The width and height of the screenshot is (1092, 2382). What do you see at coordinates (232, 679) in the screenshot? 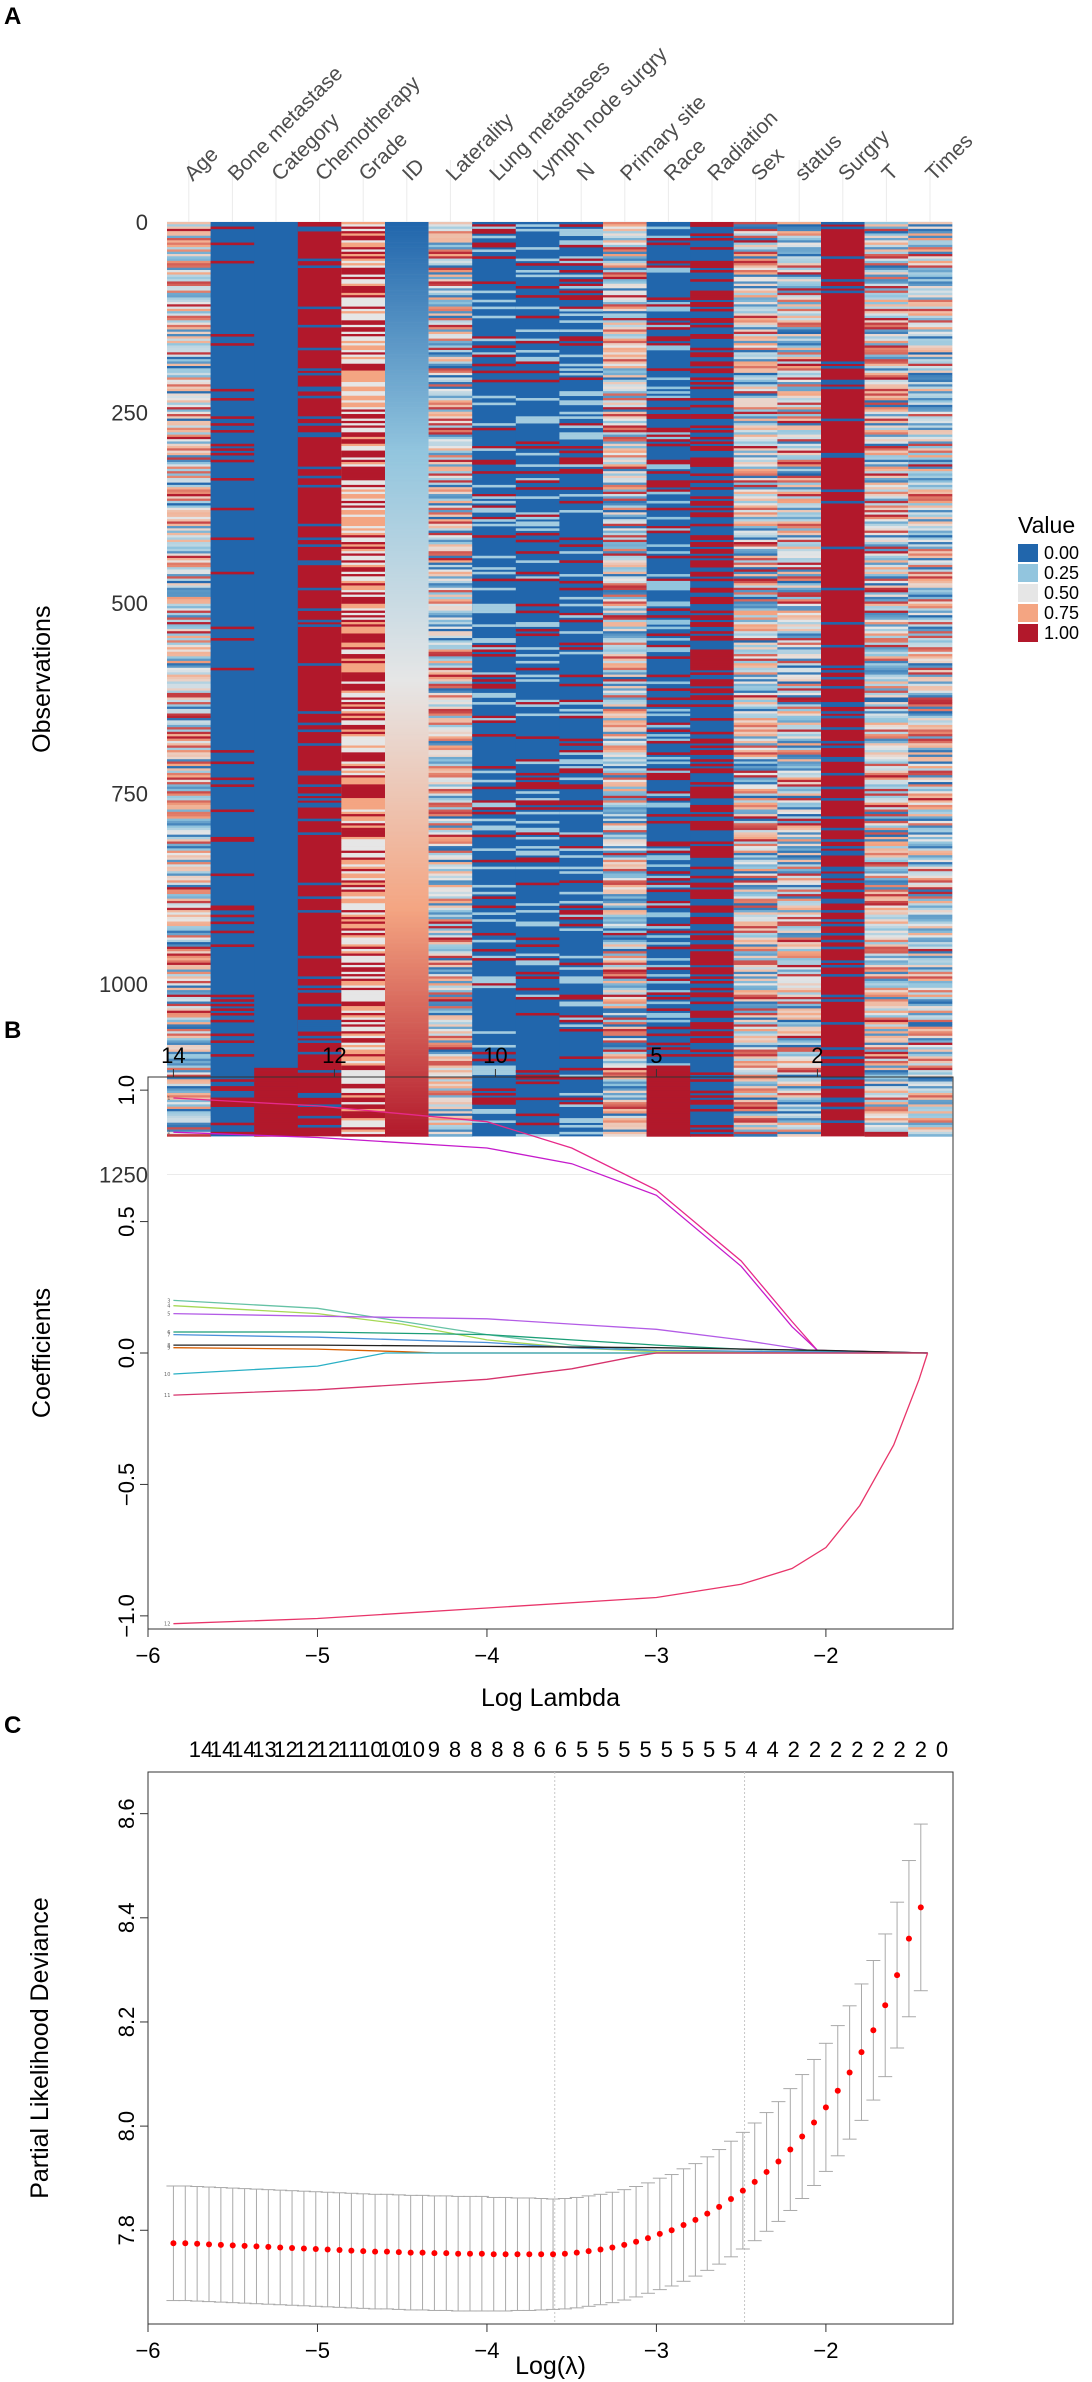
I see `heatmap-column-bone-metastase` at bounding box center [232, 679].